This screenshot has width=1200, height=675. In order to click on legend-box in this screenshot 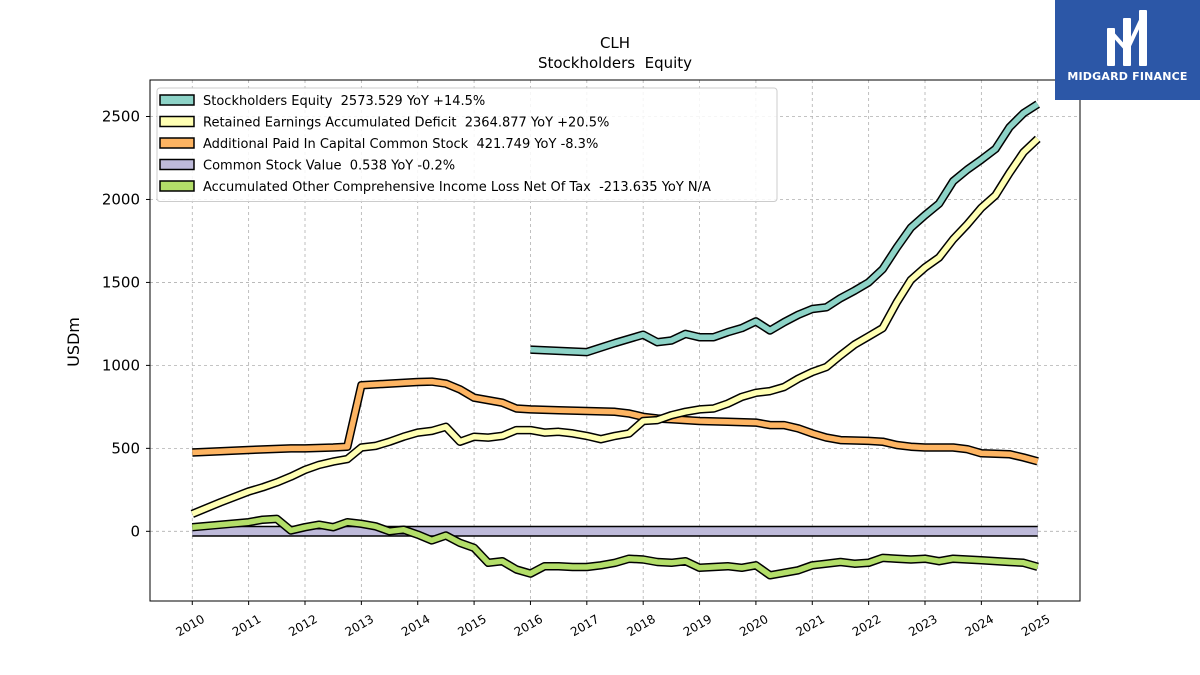, I will do `click(467, 144)`.